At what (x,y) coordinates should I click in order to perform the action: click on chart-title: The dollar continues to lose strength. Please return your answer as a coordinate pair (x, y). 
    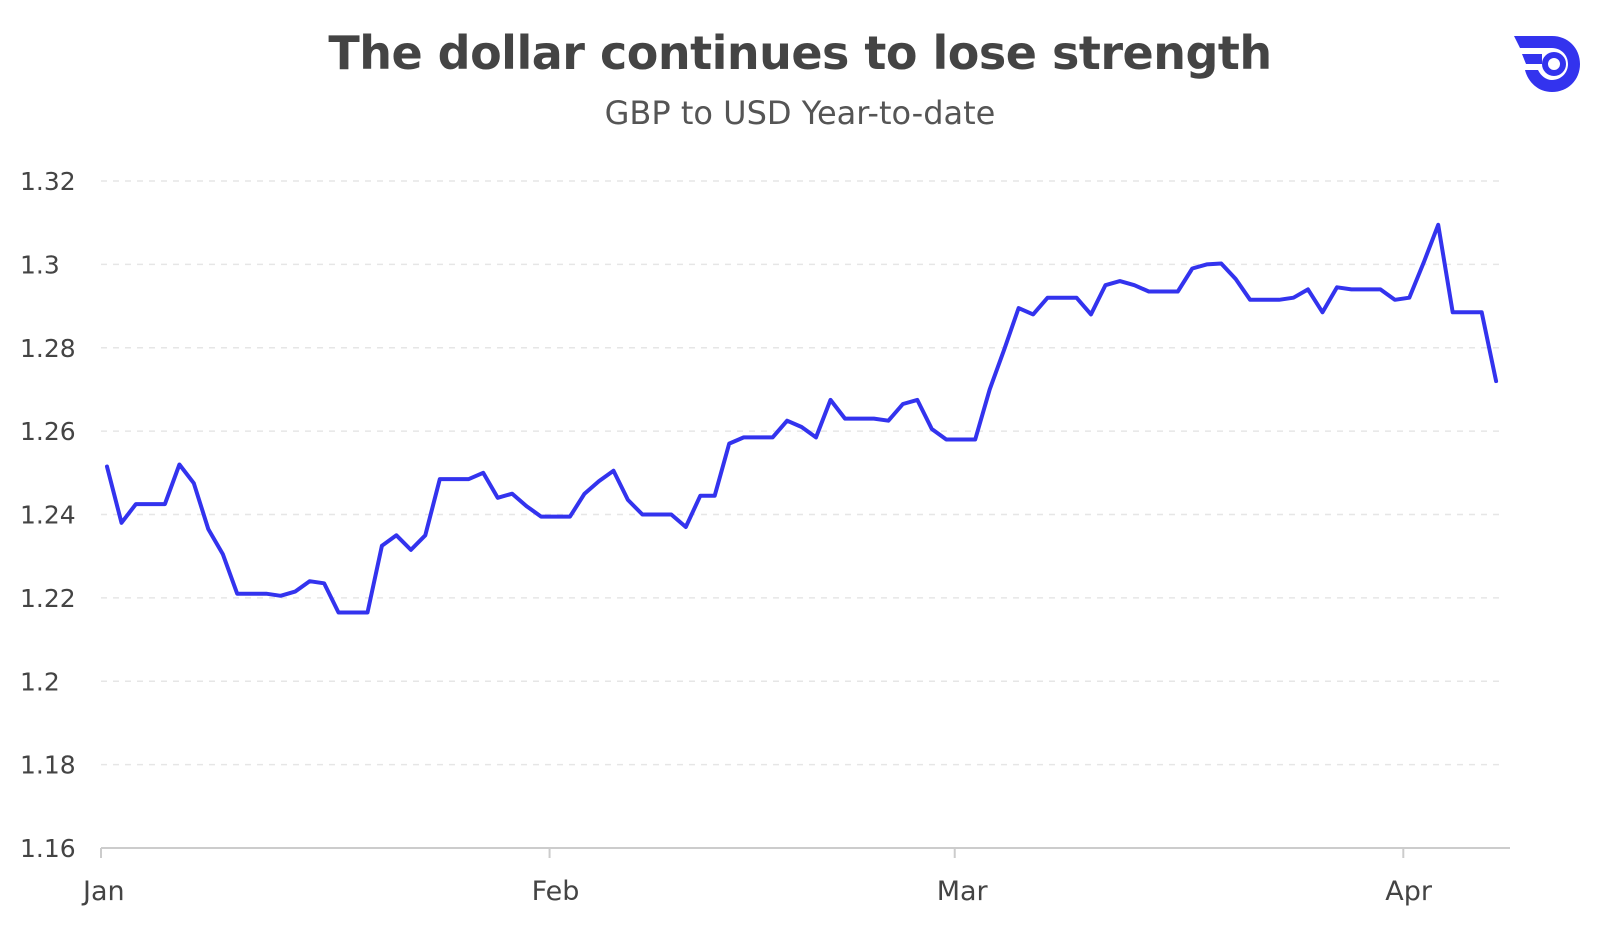
    Looking at the image, I should click on (800, 53).